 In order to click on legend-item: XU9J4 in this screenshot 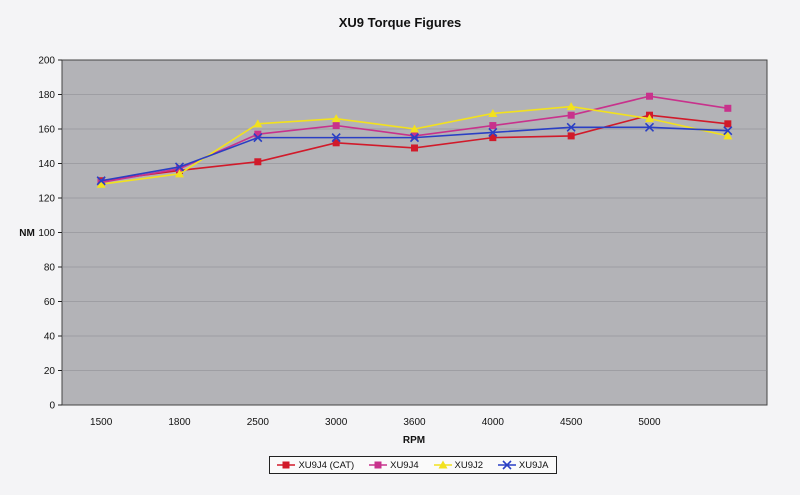, I will do `click(394, 465)`.